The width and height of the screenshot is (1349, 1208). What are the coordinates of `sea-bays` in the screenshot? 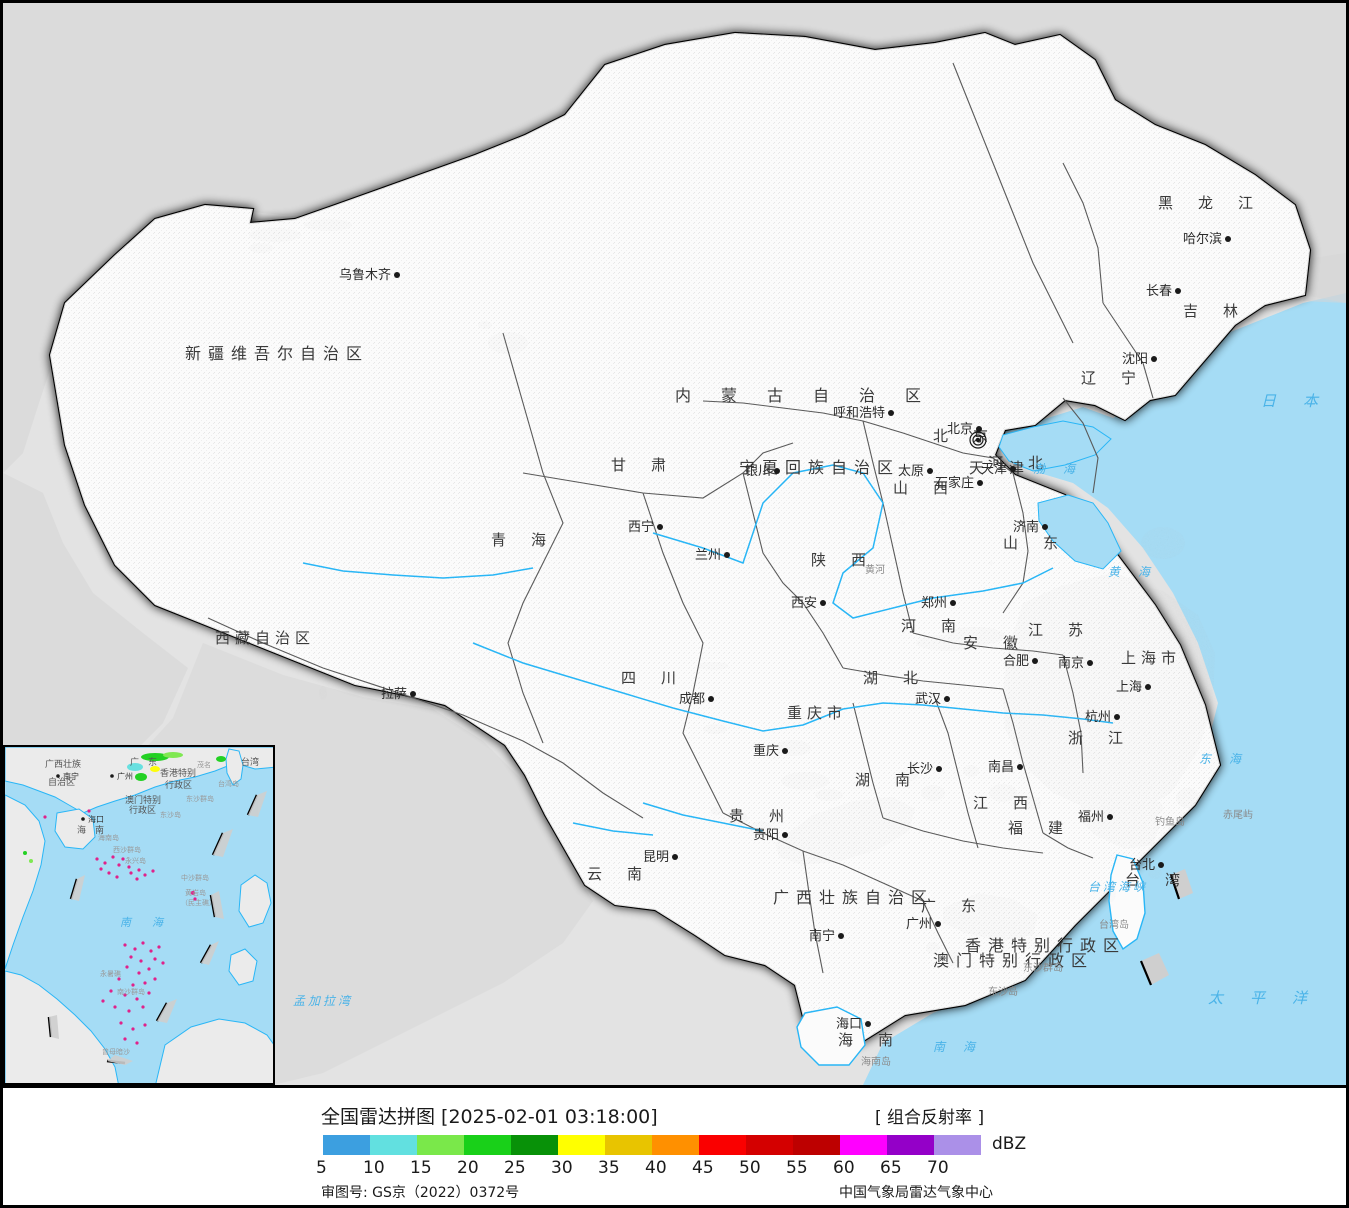 It's located at (1060, 495).